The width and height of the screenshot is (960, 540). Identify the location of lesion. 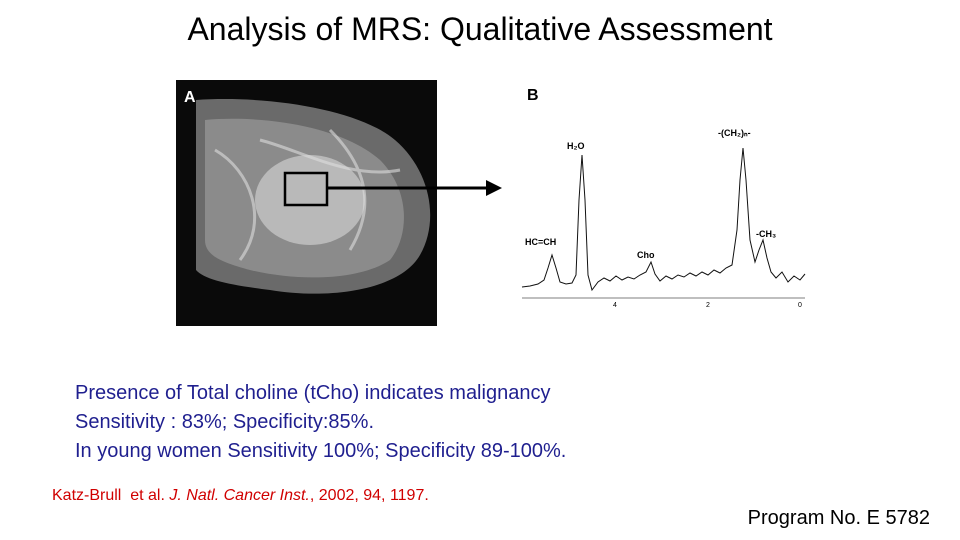
(310, 200).